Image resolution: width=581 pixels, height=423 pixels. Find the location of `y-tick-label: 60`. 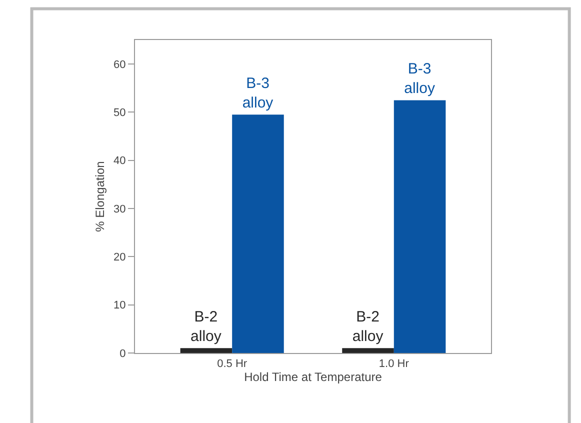

y-tick-label: 60 is located at coordinates (120, 64).